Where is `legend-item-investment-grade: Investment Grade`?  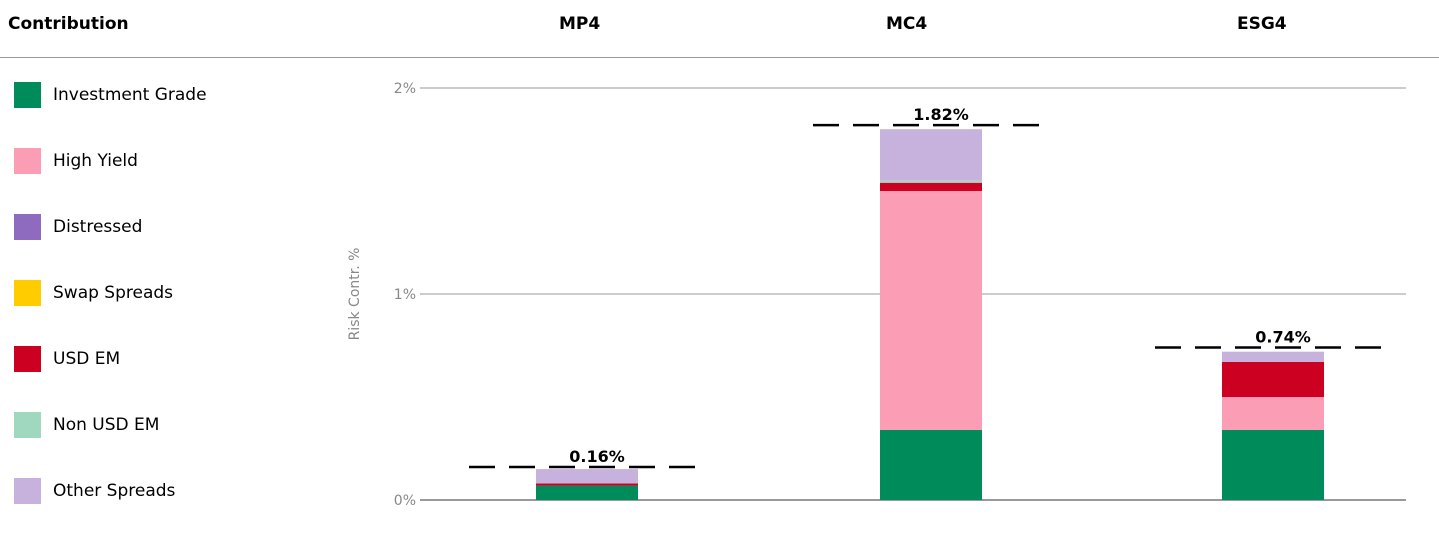 legend-item-investment-grade: Investment Grade is located at coordinates (110, 95).